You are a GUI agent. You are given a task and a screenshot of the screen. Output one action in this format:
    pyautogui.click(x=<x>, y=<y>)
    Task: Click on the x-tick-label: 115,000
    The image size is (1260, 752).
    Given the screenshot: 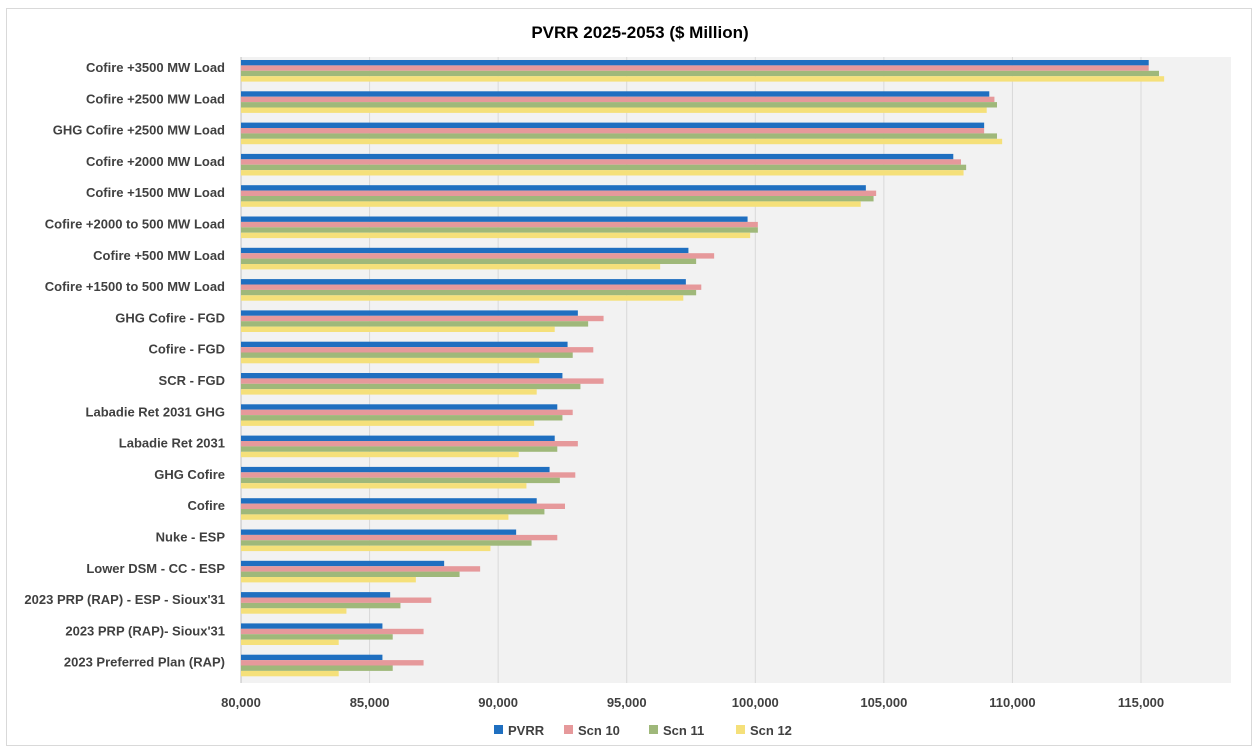 What is the action you would take?
    pyautogui.click(x=1141, y=702)
    